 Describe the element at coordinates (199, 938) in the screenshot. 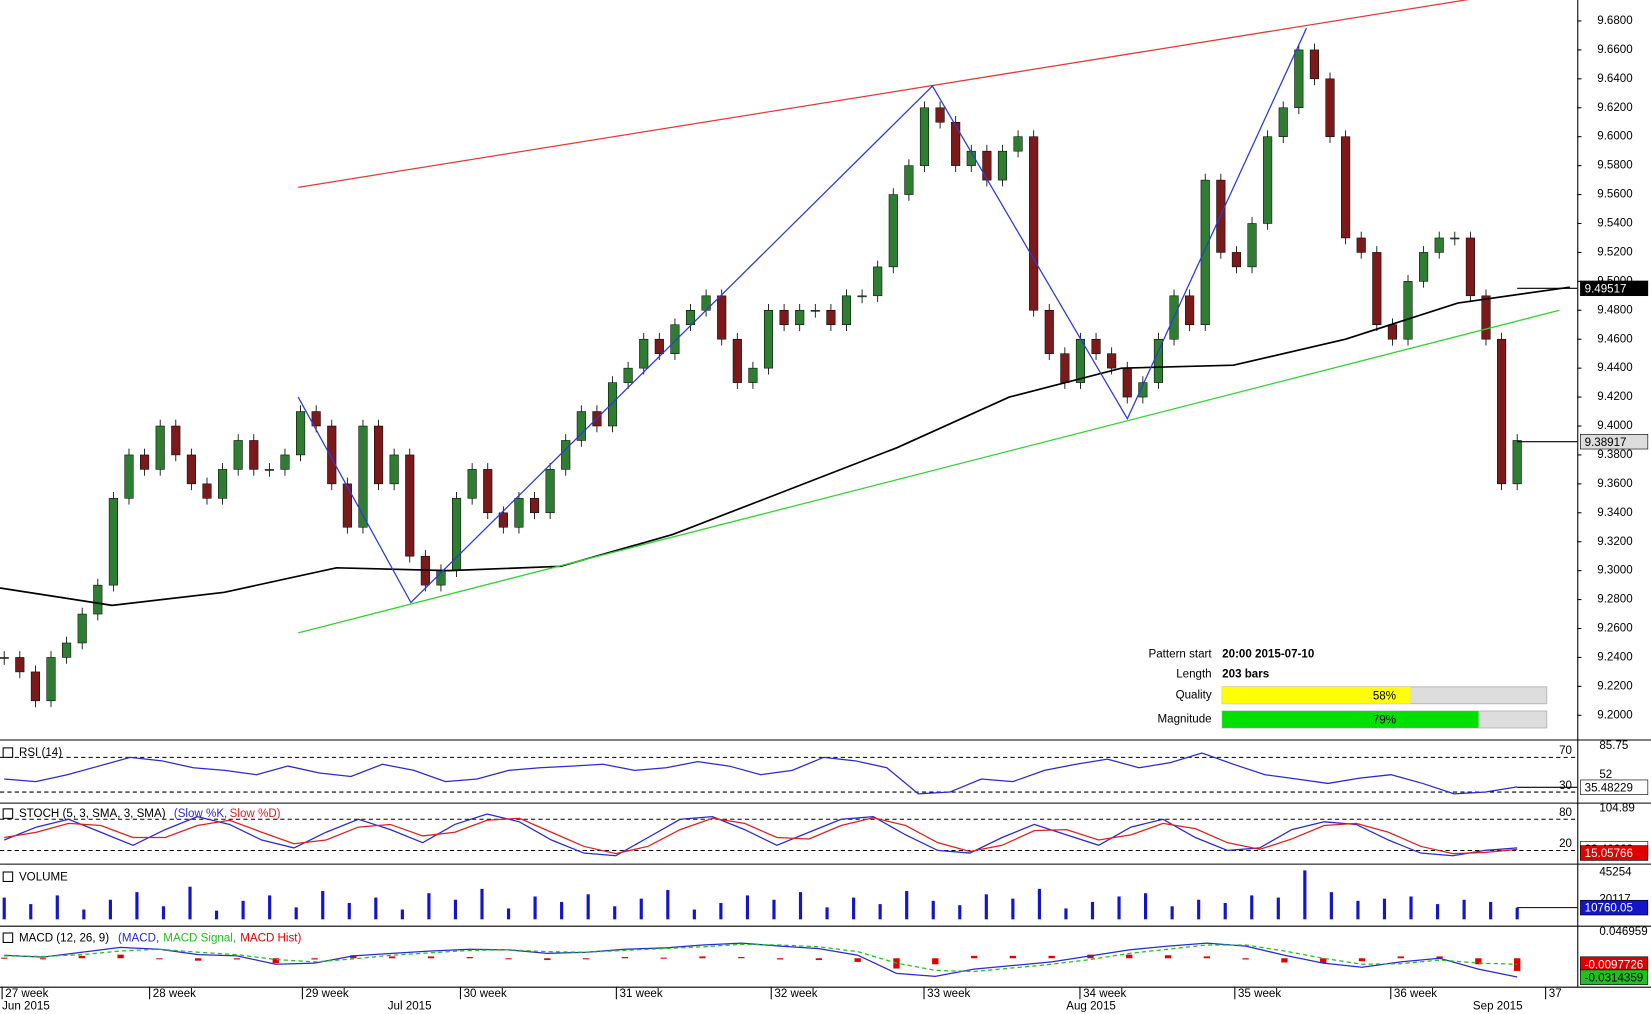

I see `legend-signal: MACD Signal,` at that location.